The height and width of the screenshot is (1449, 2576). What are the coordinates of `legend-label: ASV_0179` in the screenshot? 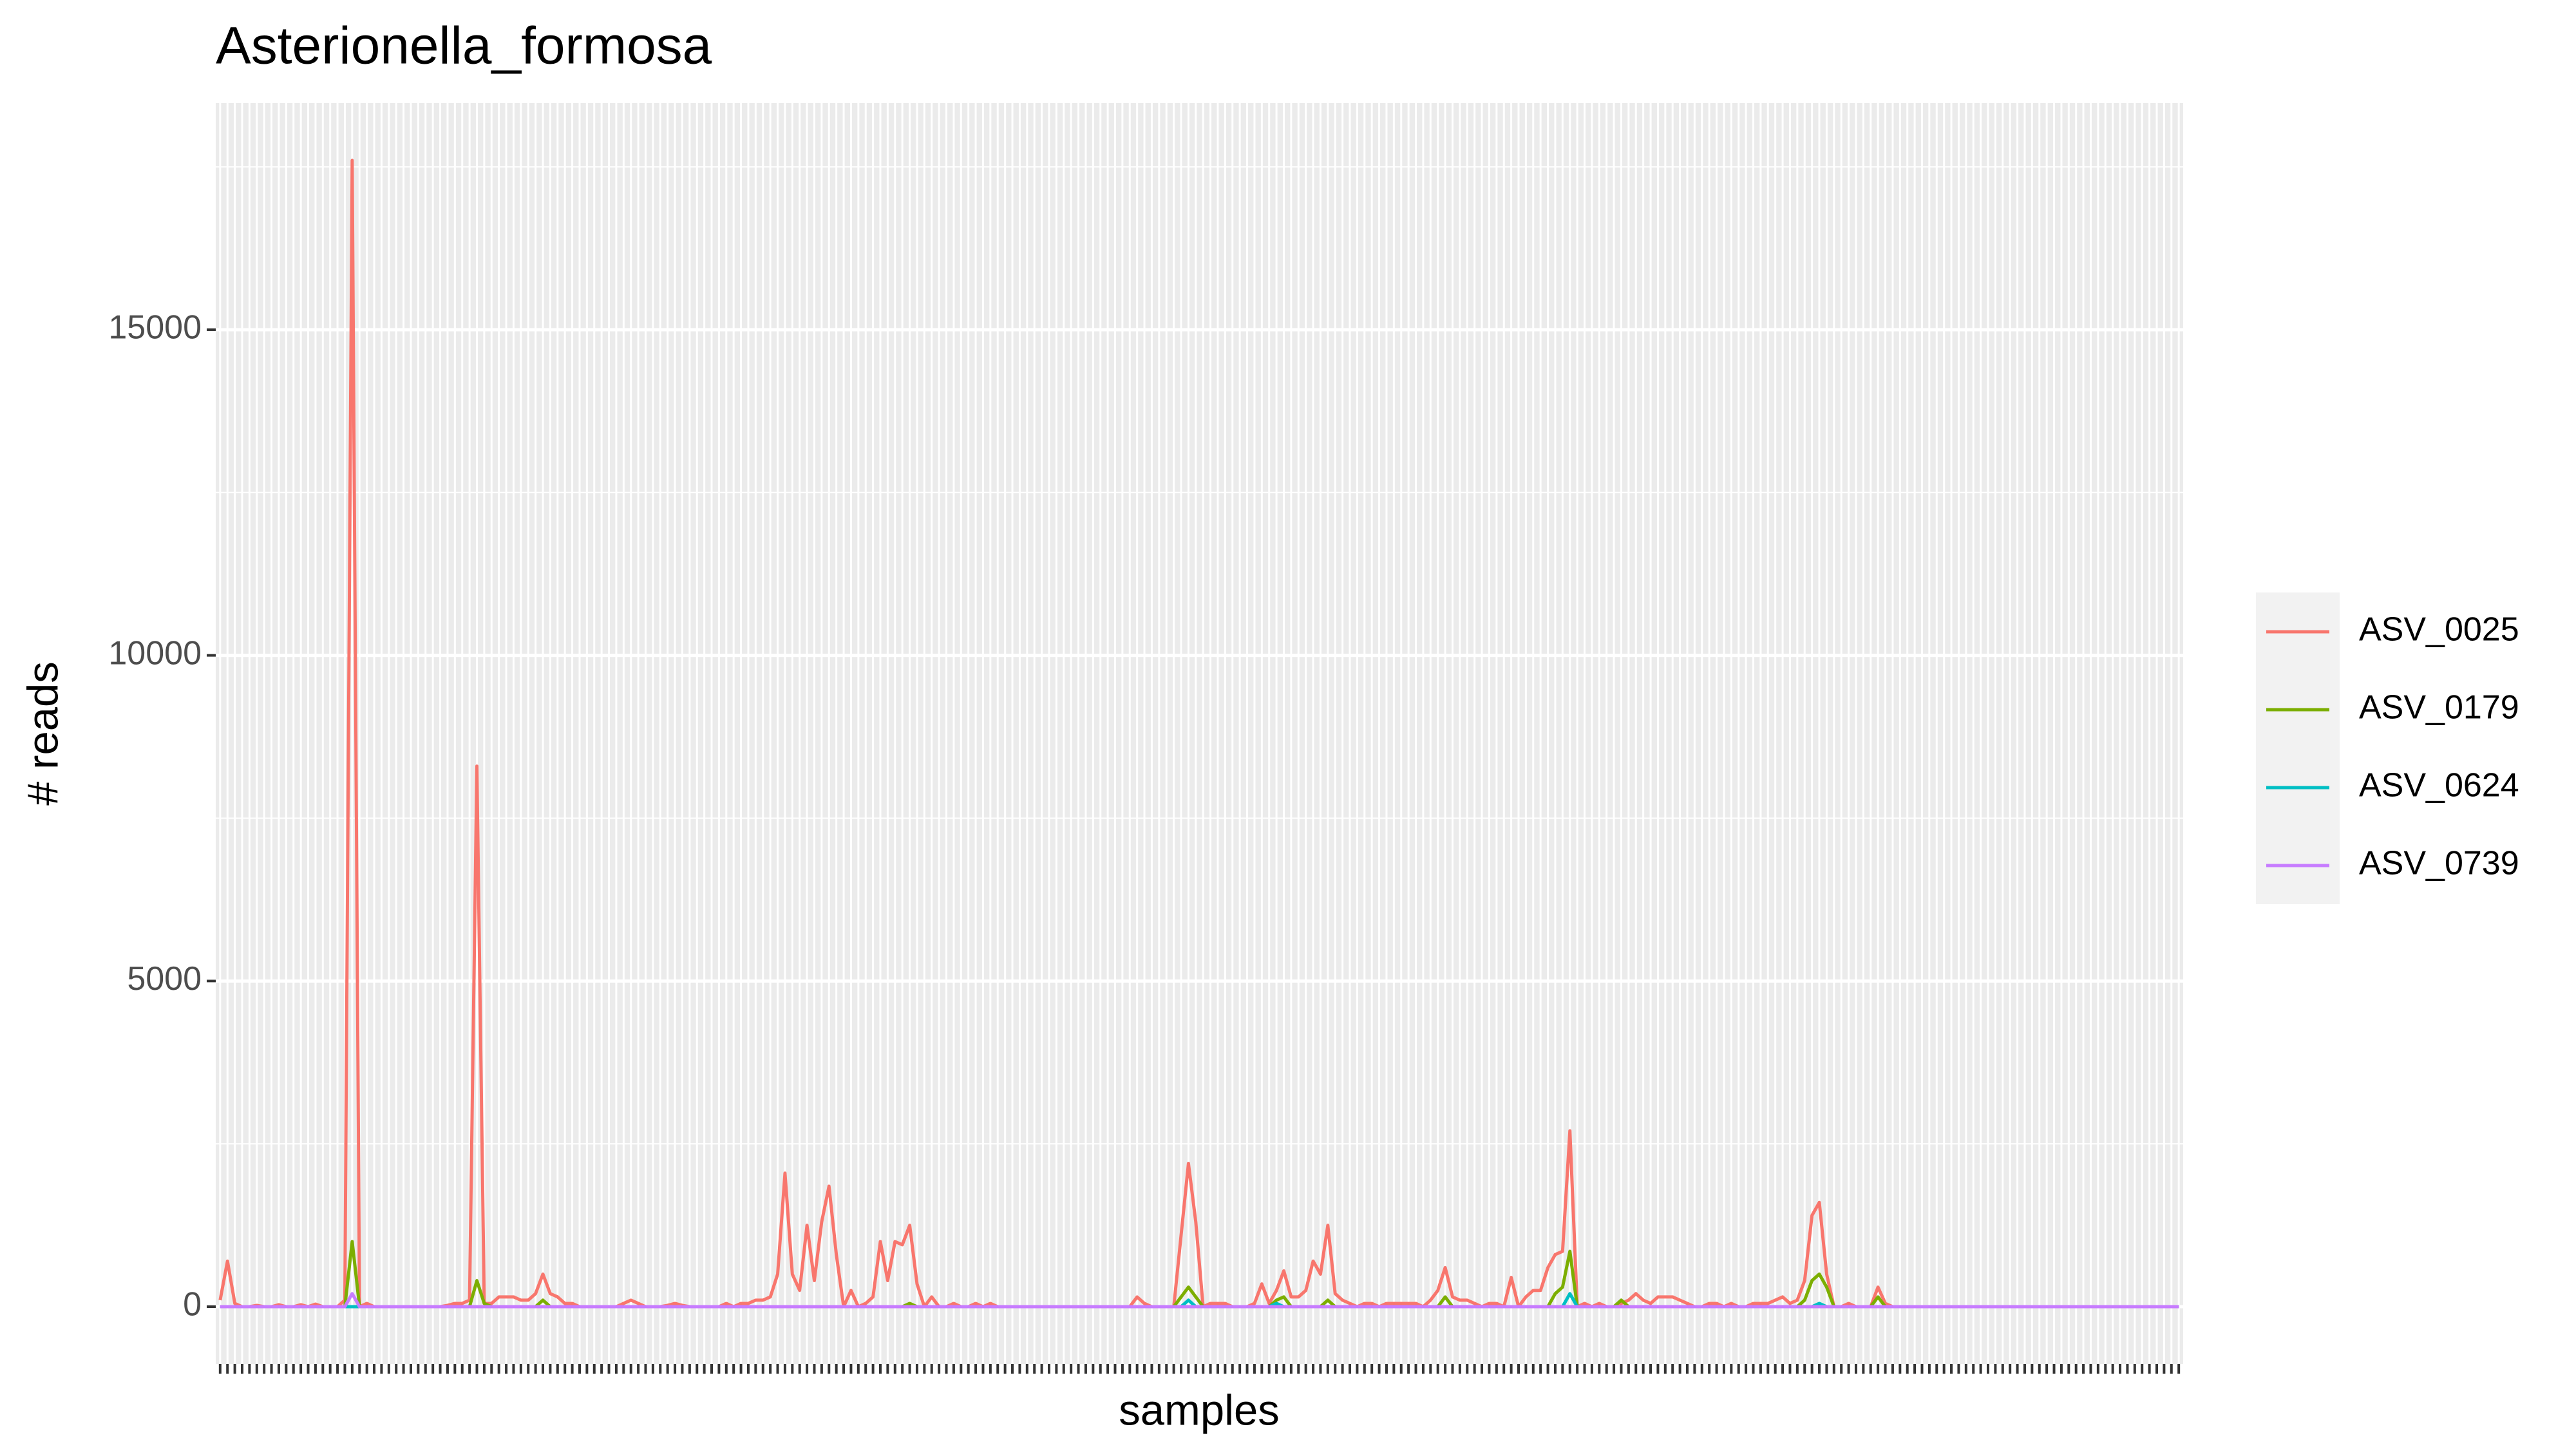 It's located at (2439, 708).